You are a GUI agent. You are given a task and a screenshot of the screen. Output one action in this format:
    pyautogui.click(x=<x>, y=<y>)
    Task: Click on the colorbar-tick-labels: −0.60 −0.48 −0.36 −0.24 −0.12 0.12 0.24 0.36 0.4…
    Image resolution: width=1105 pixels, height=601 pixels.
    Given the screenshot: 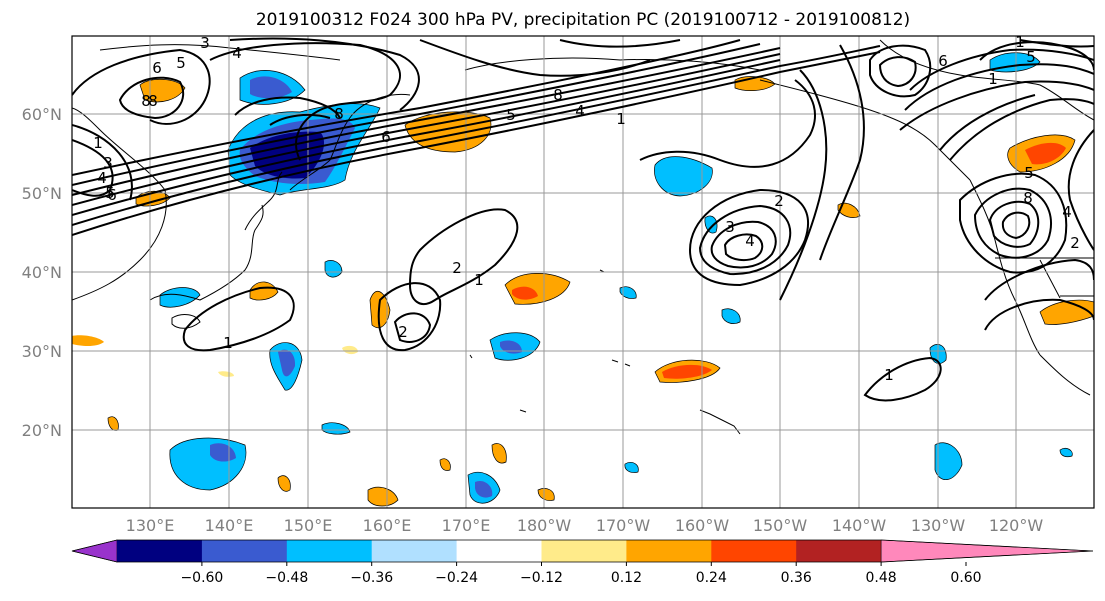 What is the action you would take?
    pyautogui.click(x=581, y=574)
    